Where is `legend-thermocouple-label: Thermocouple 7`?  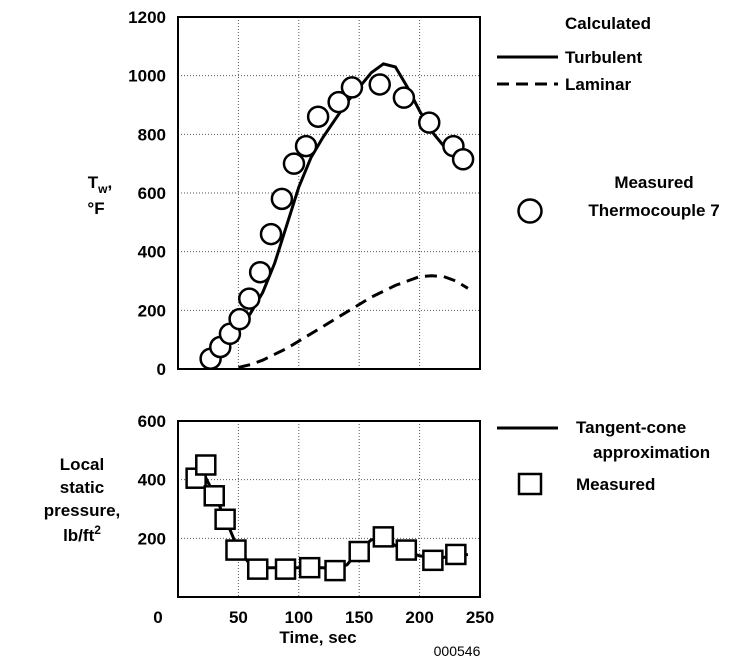 legend-thermocouple-label: Thermocouple 7 is located at coordinates (653, 210).